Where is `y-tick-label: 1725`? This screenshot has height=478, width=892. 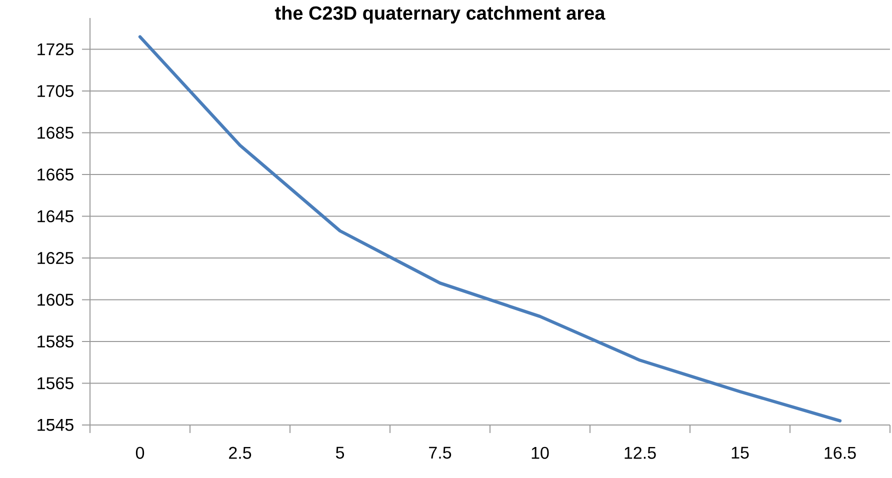 y-tick-label: 1725 is located at coordinates (56, 49).